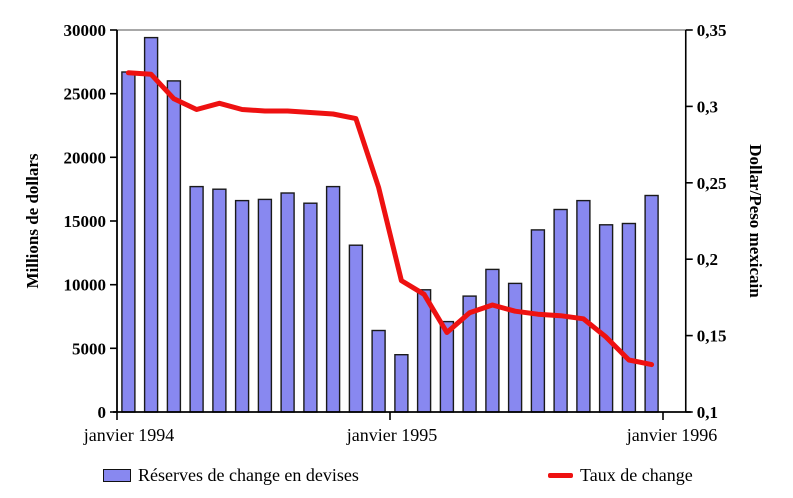 Image resolution: width=793 pixels, height=498 pixels. What do you see at coordinates (128, 435) in the screenshot?
I see `x-axis-tick-label: janvier 1994` at bounding box center [128, 435].